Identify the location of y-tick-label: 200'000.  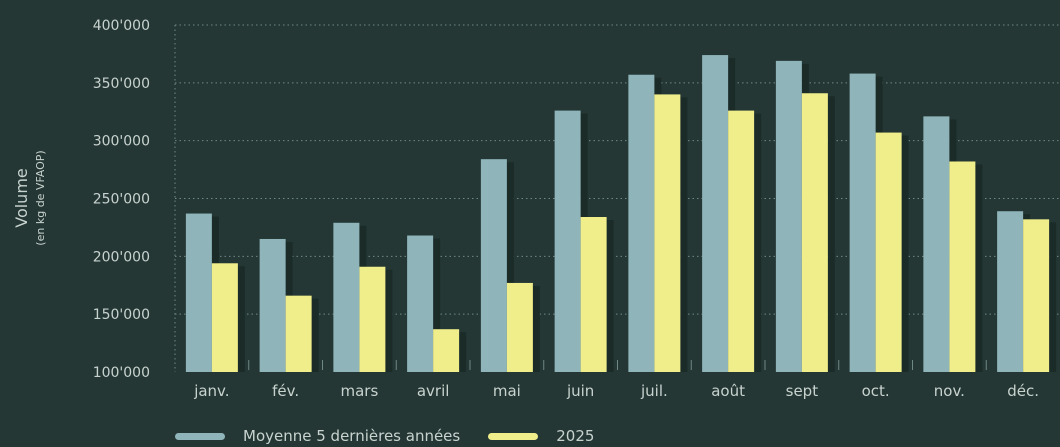
(121, 257).